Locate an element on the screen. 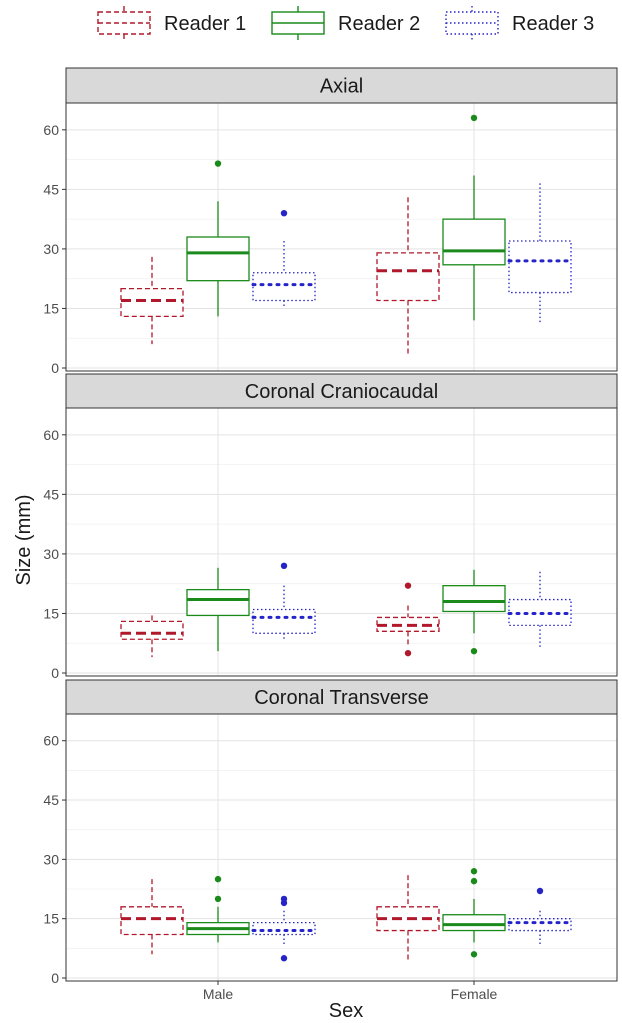 The height and width of the screenshot is (1023, 622). facet-title: Axial is located at coordinates (341, 87).